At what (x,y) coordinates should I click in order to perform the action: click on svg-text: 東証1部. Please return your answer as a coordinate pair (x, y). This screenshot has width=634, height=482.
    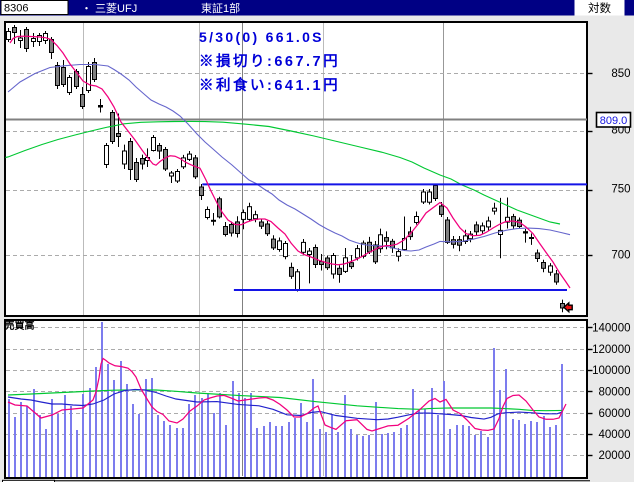
    Looking at the image, I should click on (220, 8).